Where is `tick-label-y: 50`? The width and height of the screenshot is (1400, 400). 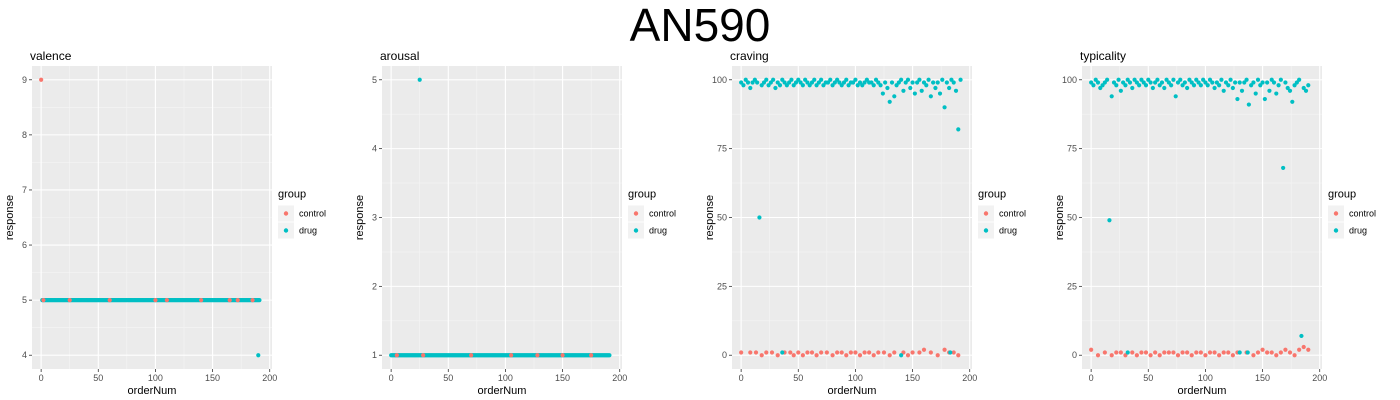
tick-label-y: 50 is located at coordinates (1072, 218).